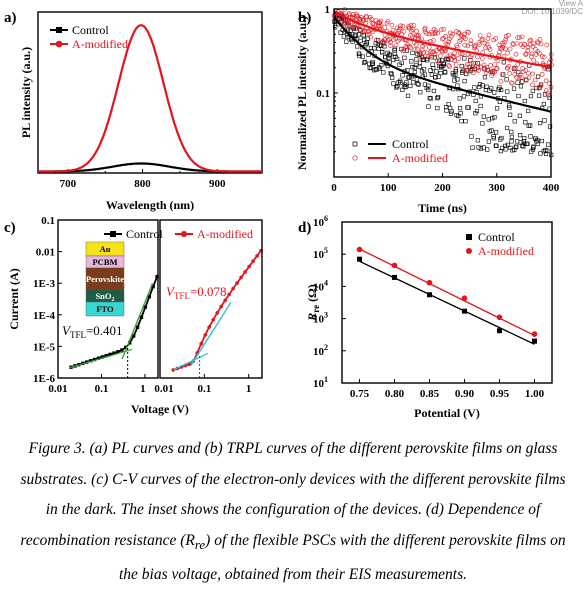 The height and width of the screenshot is (591, 585). Describe the element at coordinates (143, 389) in the screenshot. I see `panel-c-xtick-label-0: 1` at that location.